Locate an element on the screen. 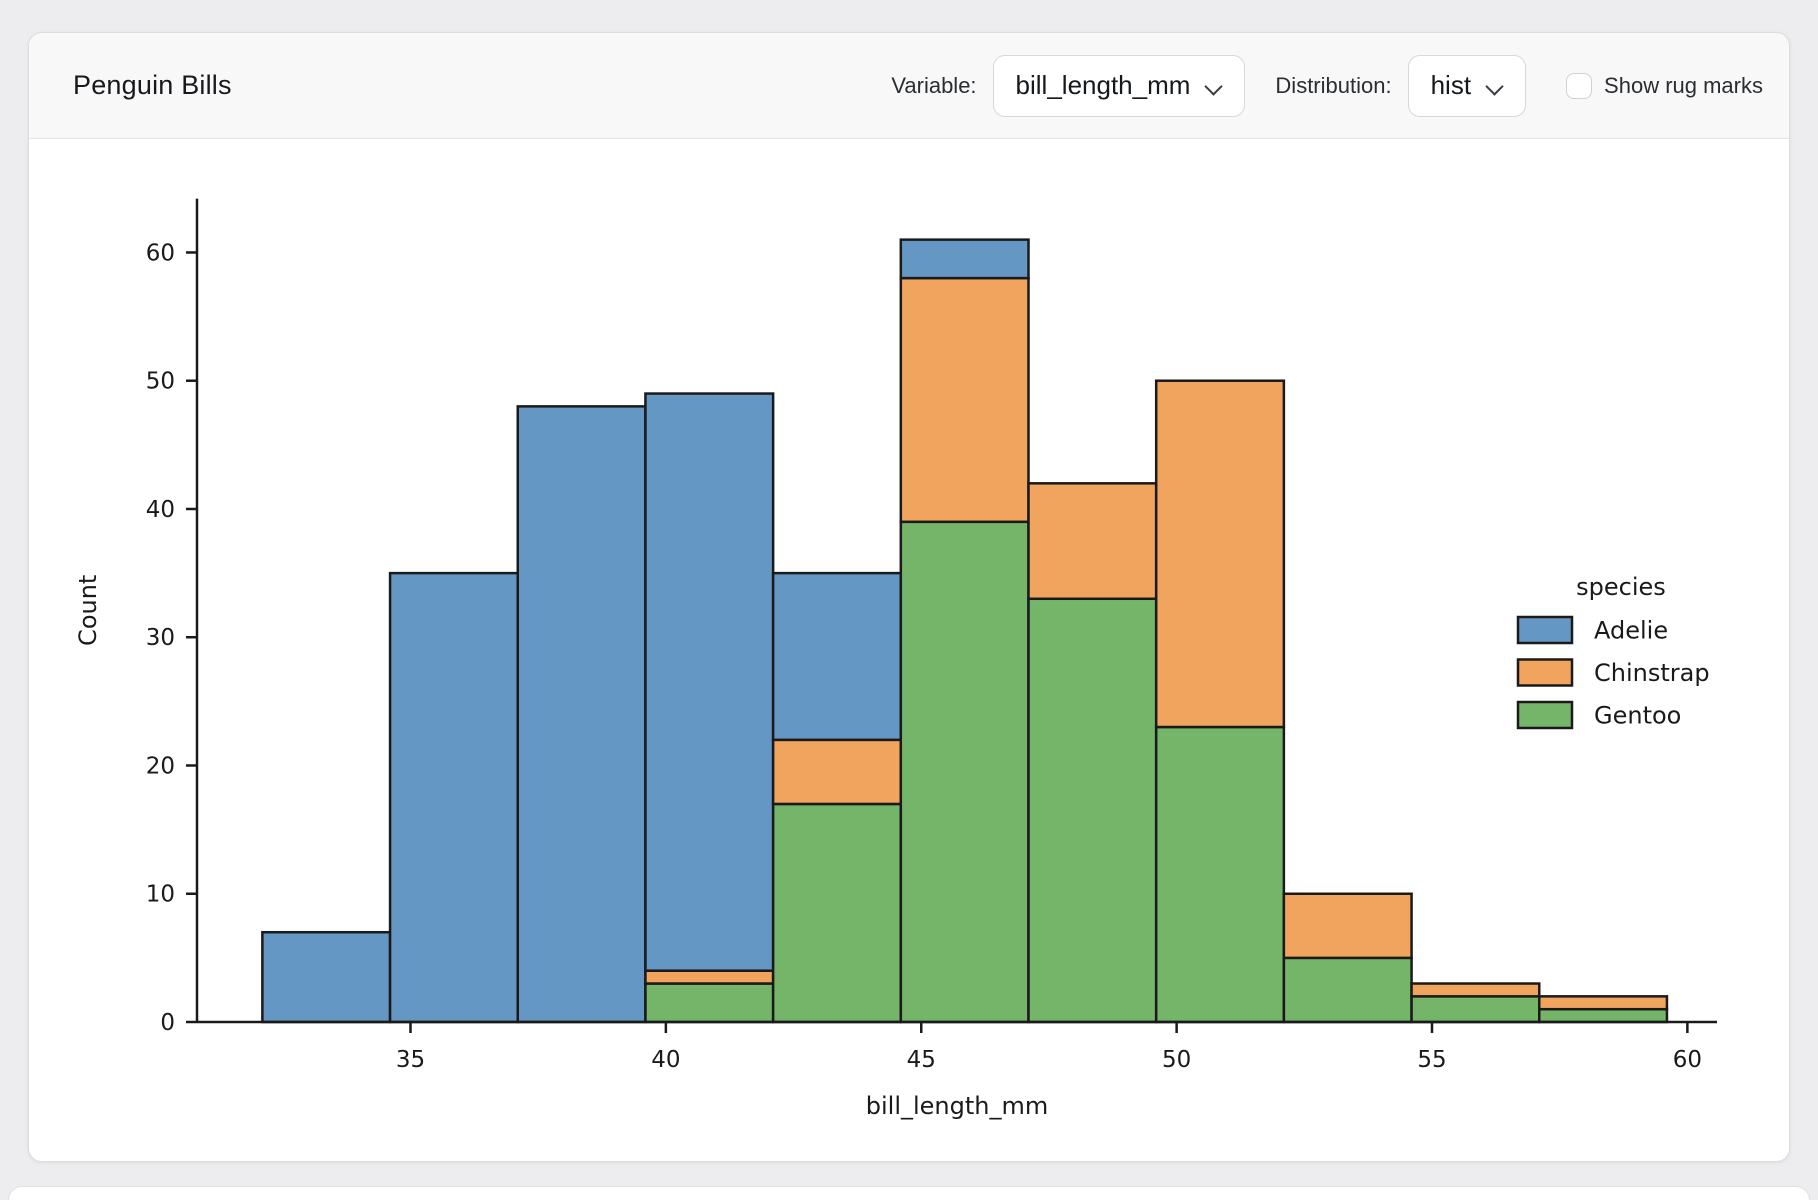  y-tick-label: 40 is located at coordinates (160, 510).